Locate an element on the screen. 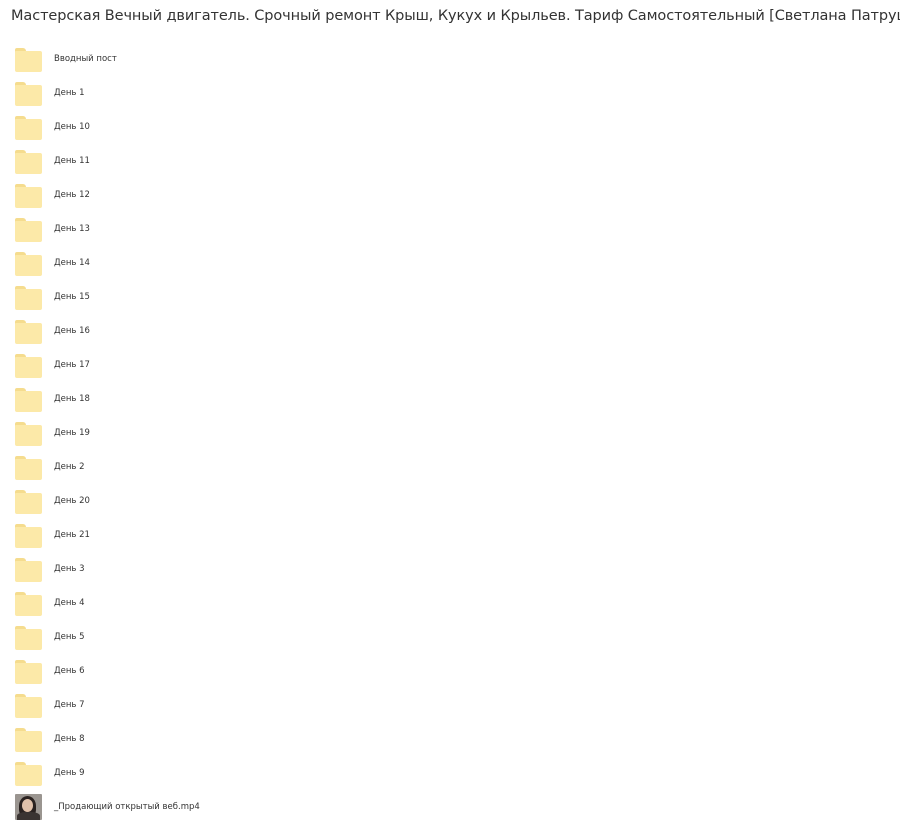 The width and height of the screenshot is (900, 834). item-name: День 15 is located at coordinates (72, 297).